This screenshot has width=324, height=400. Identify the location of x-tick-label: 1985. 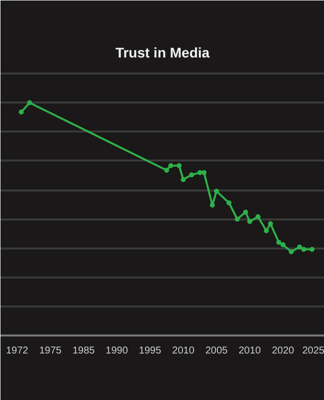
(84, 351).